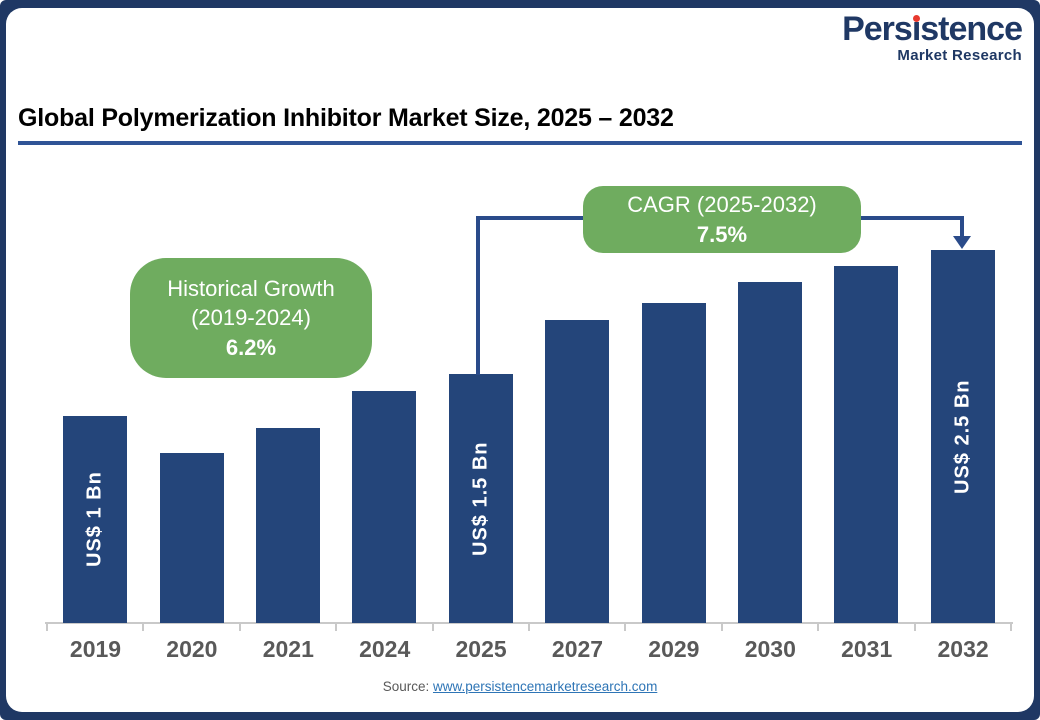 The width and height of the screenshot is (1040, 720). I want to click on bar-2030, so click(770, 452).